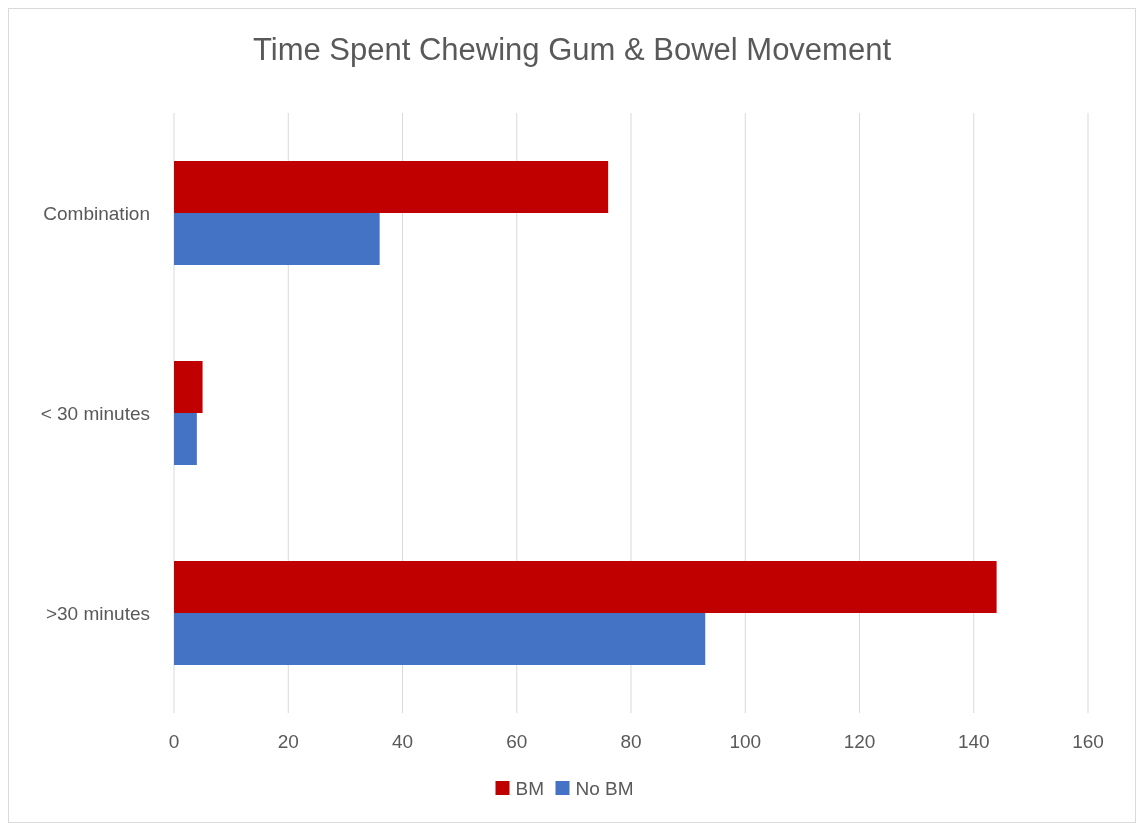  Describe the element at coordinates (402, 741) in the screenshot. I see `x-tick-label: 40` at that location.